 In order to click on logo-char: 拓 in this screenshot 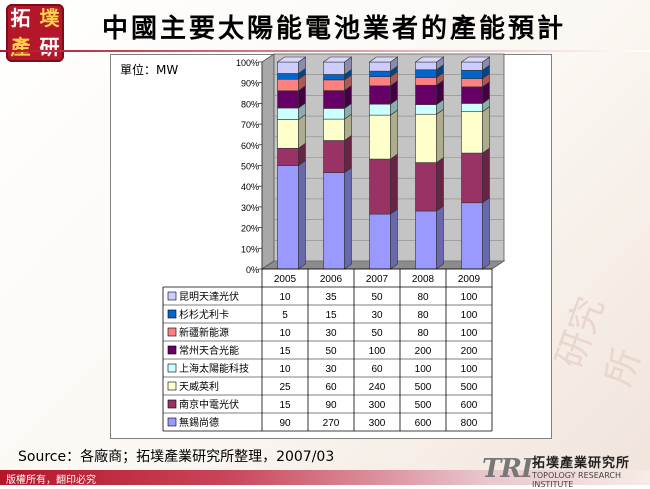, I will do `click(20, 18)`.